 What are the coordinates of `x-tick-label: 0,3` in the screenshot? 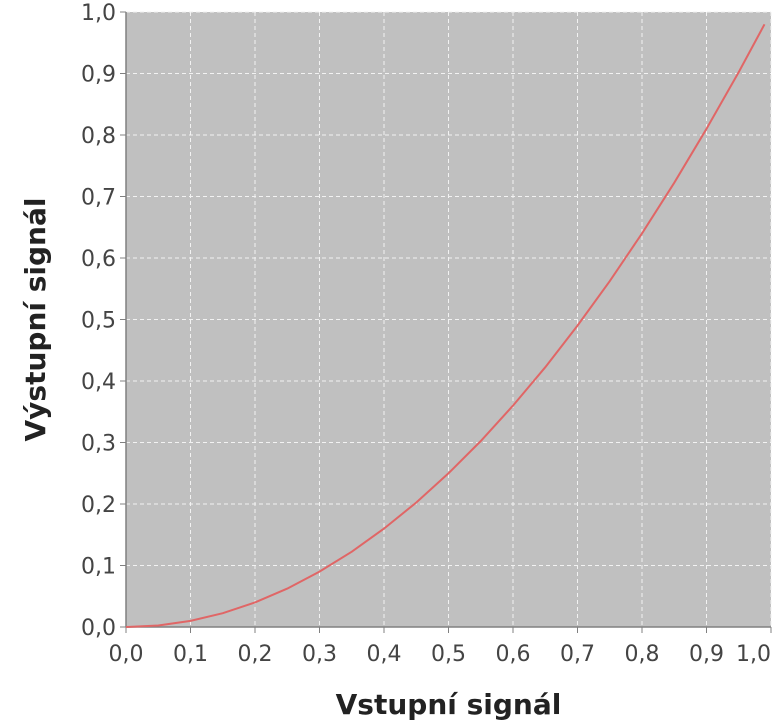 It's located at (319, 654).